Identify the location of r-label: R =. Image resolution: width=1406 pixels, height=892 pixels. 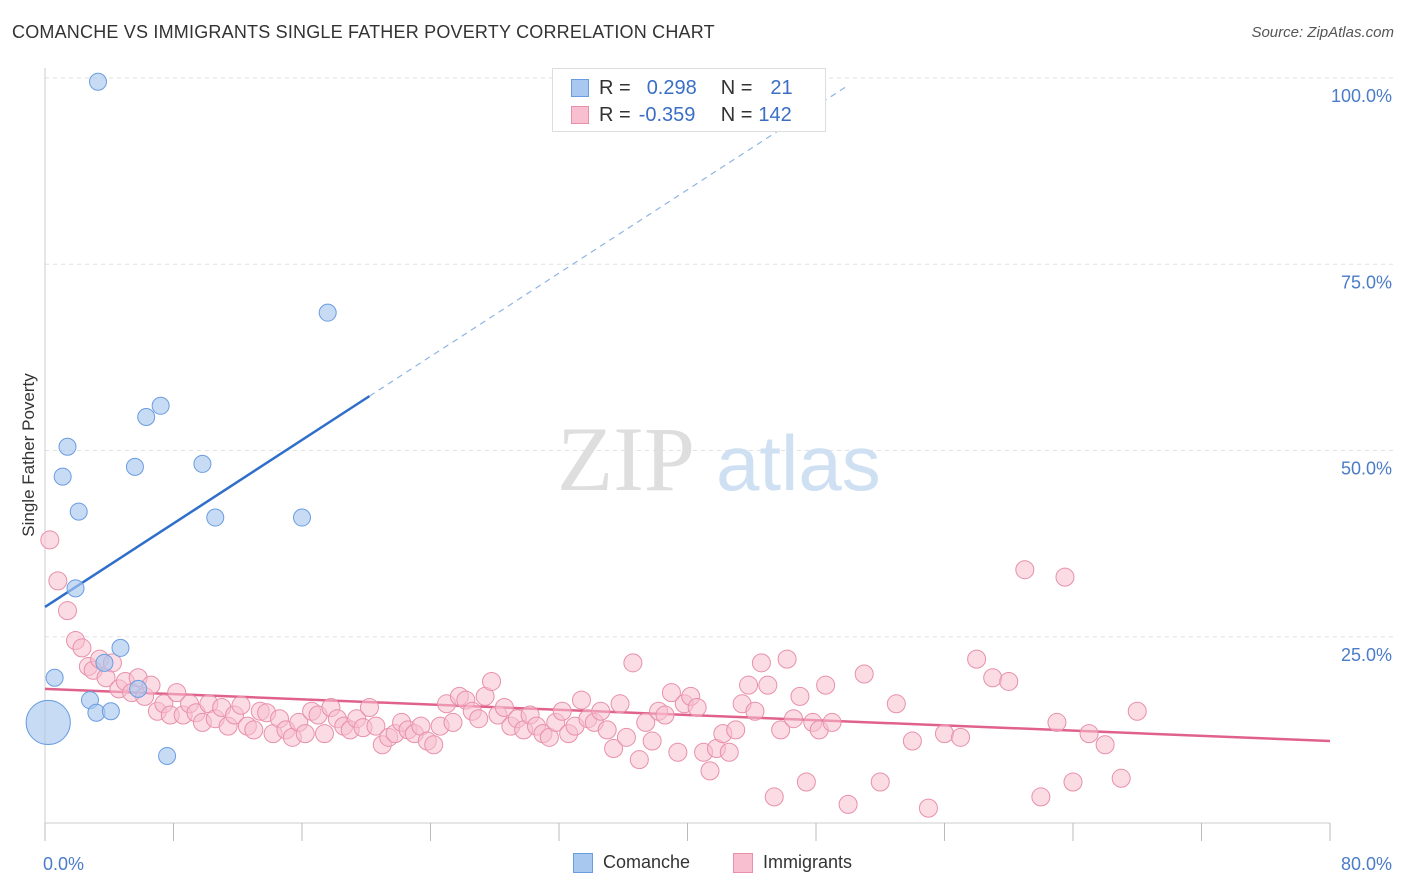
(615, 114).